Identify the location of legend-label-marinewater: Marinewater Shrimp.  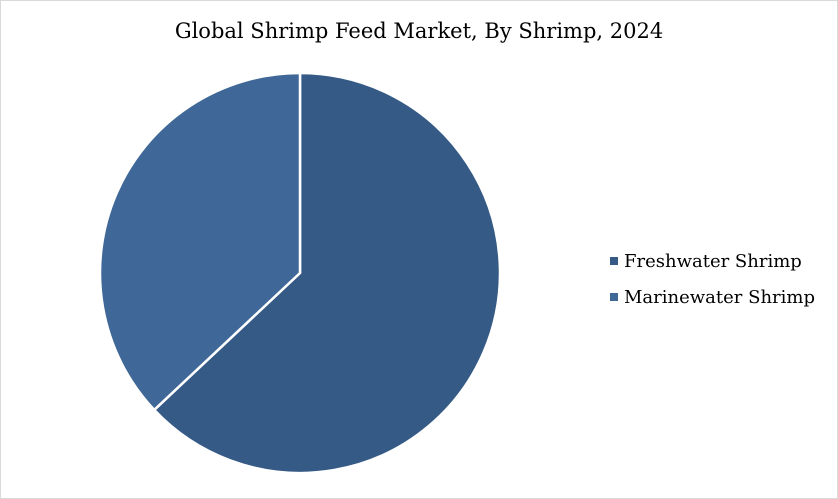
(719, 297).